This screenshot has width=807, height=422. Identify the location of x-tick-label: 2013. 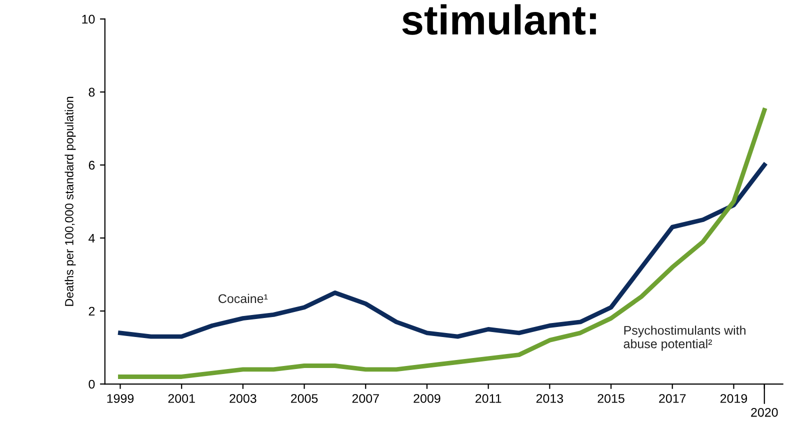
(550, 398).